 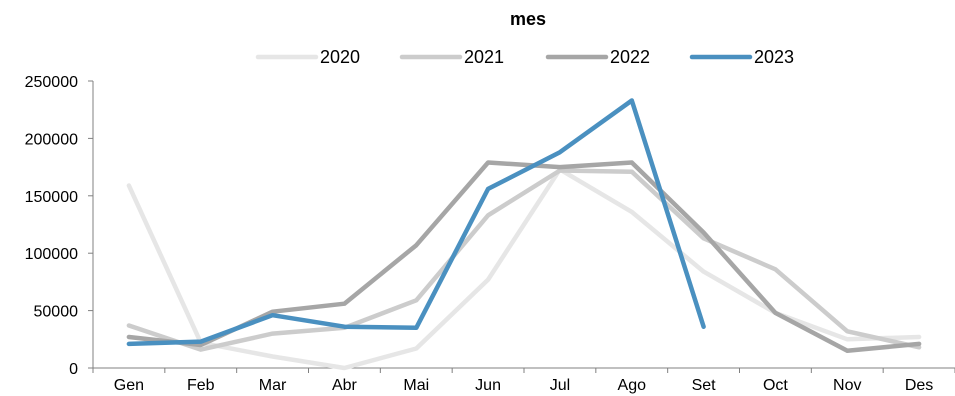 I want to click on y-axis: 0 50000 100000 150000 200000 250000, so click(x=59, y=226).